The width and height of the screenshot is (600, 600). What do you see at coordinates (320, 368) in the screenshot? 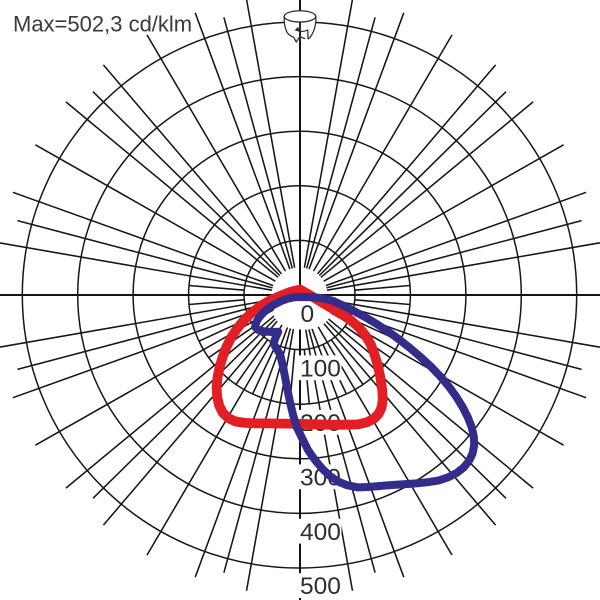
I see `svg-text: 100` at bounding box center [320, 368].